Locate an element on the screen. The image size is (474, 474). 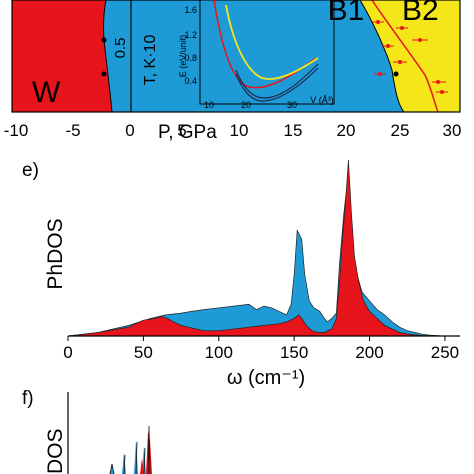
y-axis-label-dos: DOS is located at coordinates (55, 451).